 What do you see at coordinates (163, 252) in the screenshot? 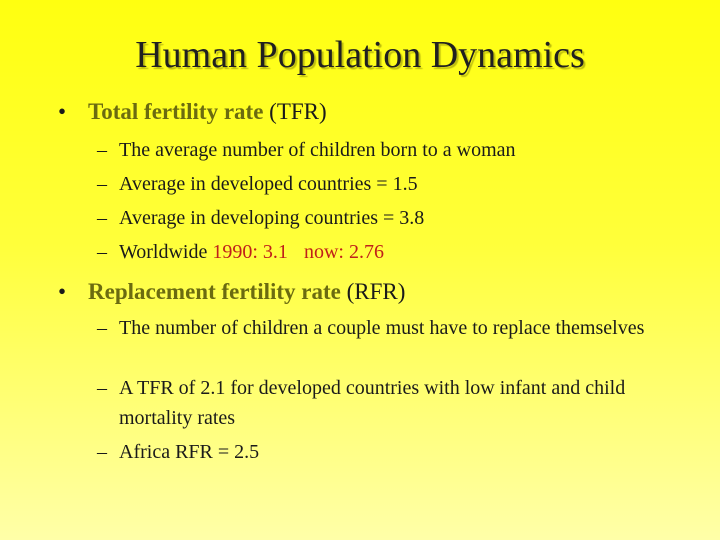
I see `sub-item-text: Worldwide` at bounding box center [163, 252].